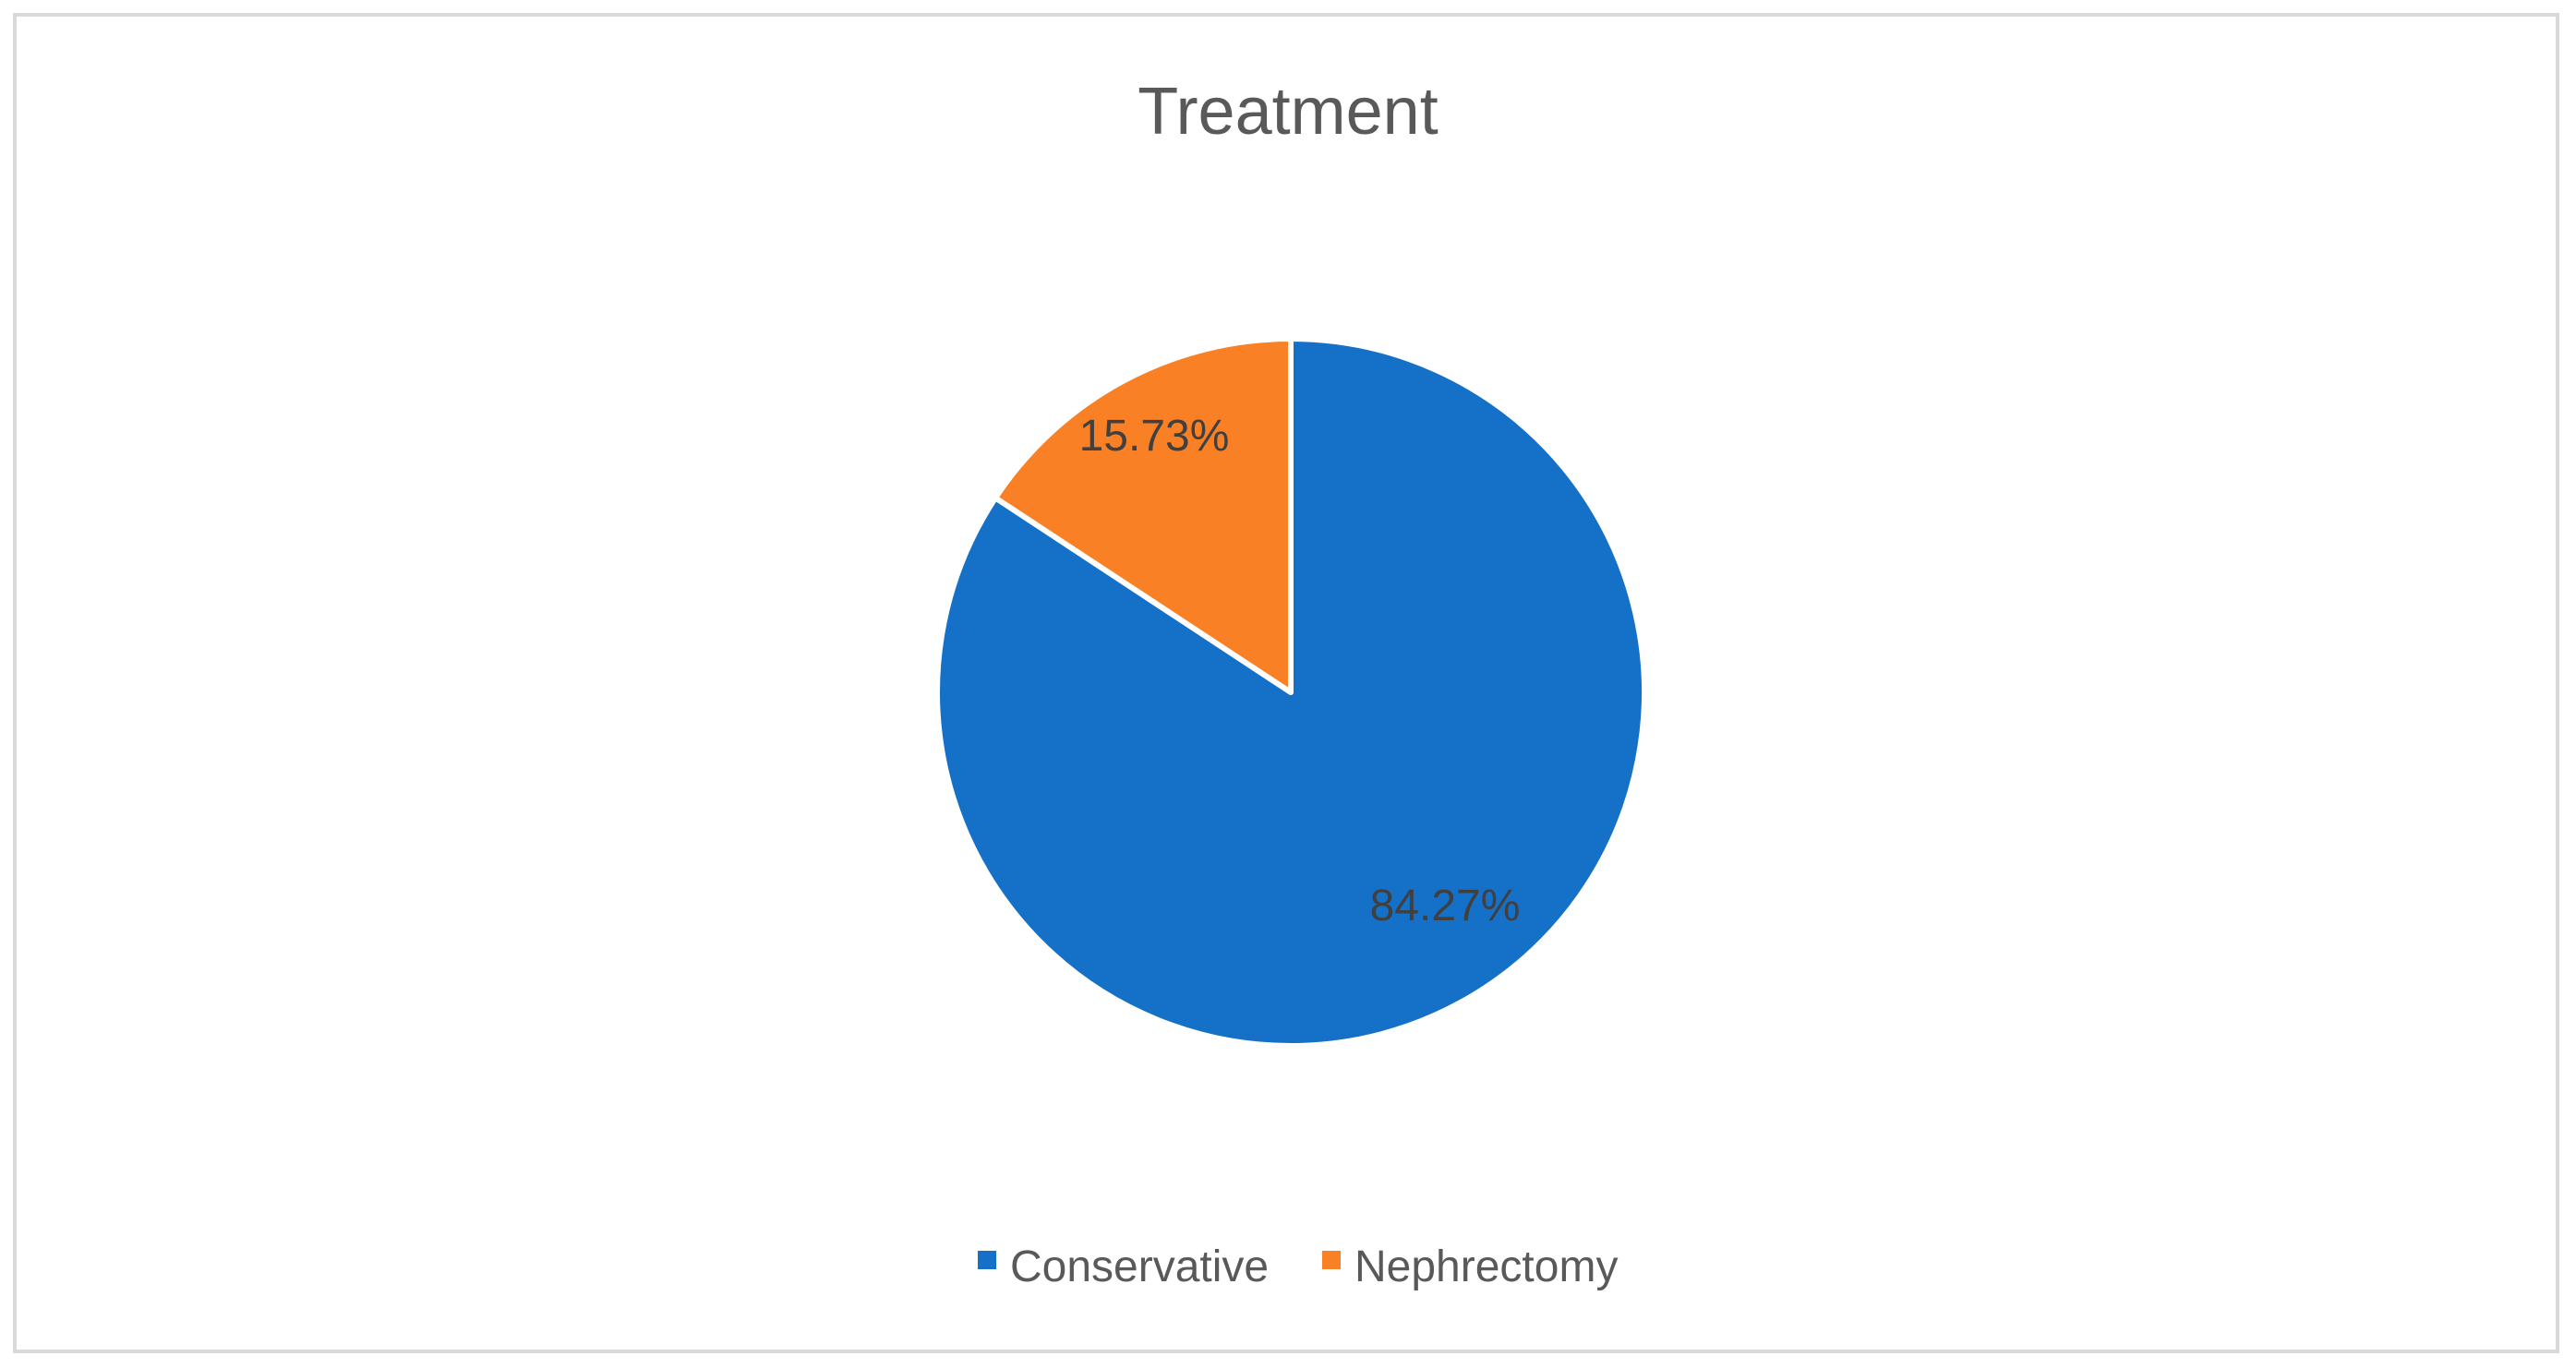 The image size is (2576, 1368). What do you see at coordinates (1154, 436) in the screenshot?
I see `data-label-nephrectomy: 15.73%` at bounding box center [1154, 436].